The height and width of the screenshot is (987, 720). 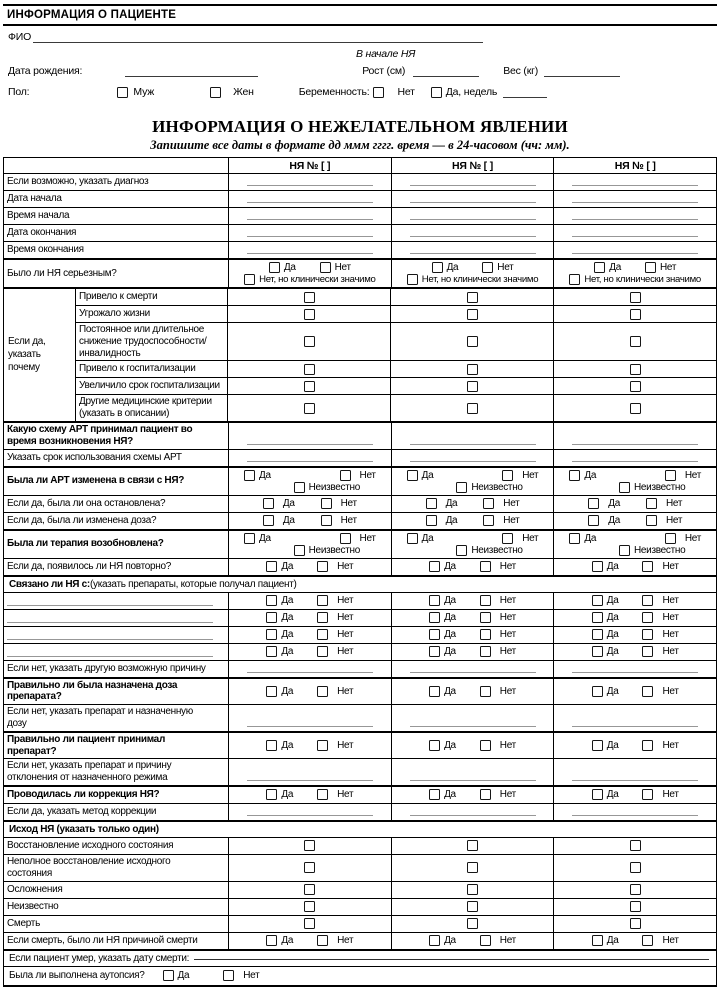 I want to click on height-line, so click(x=446, y=71).